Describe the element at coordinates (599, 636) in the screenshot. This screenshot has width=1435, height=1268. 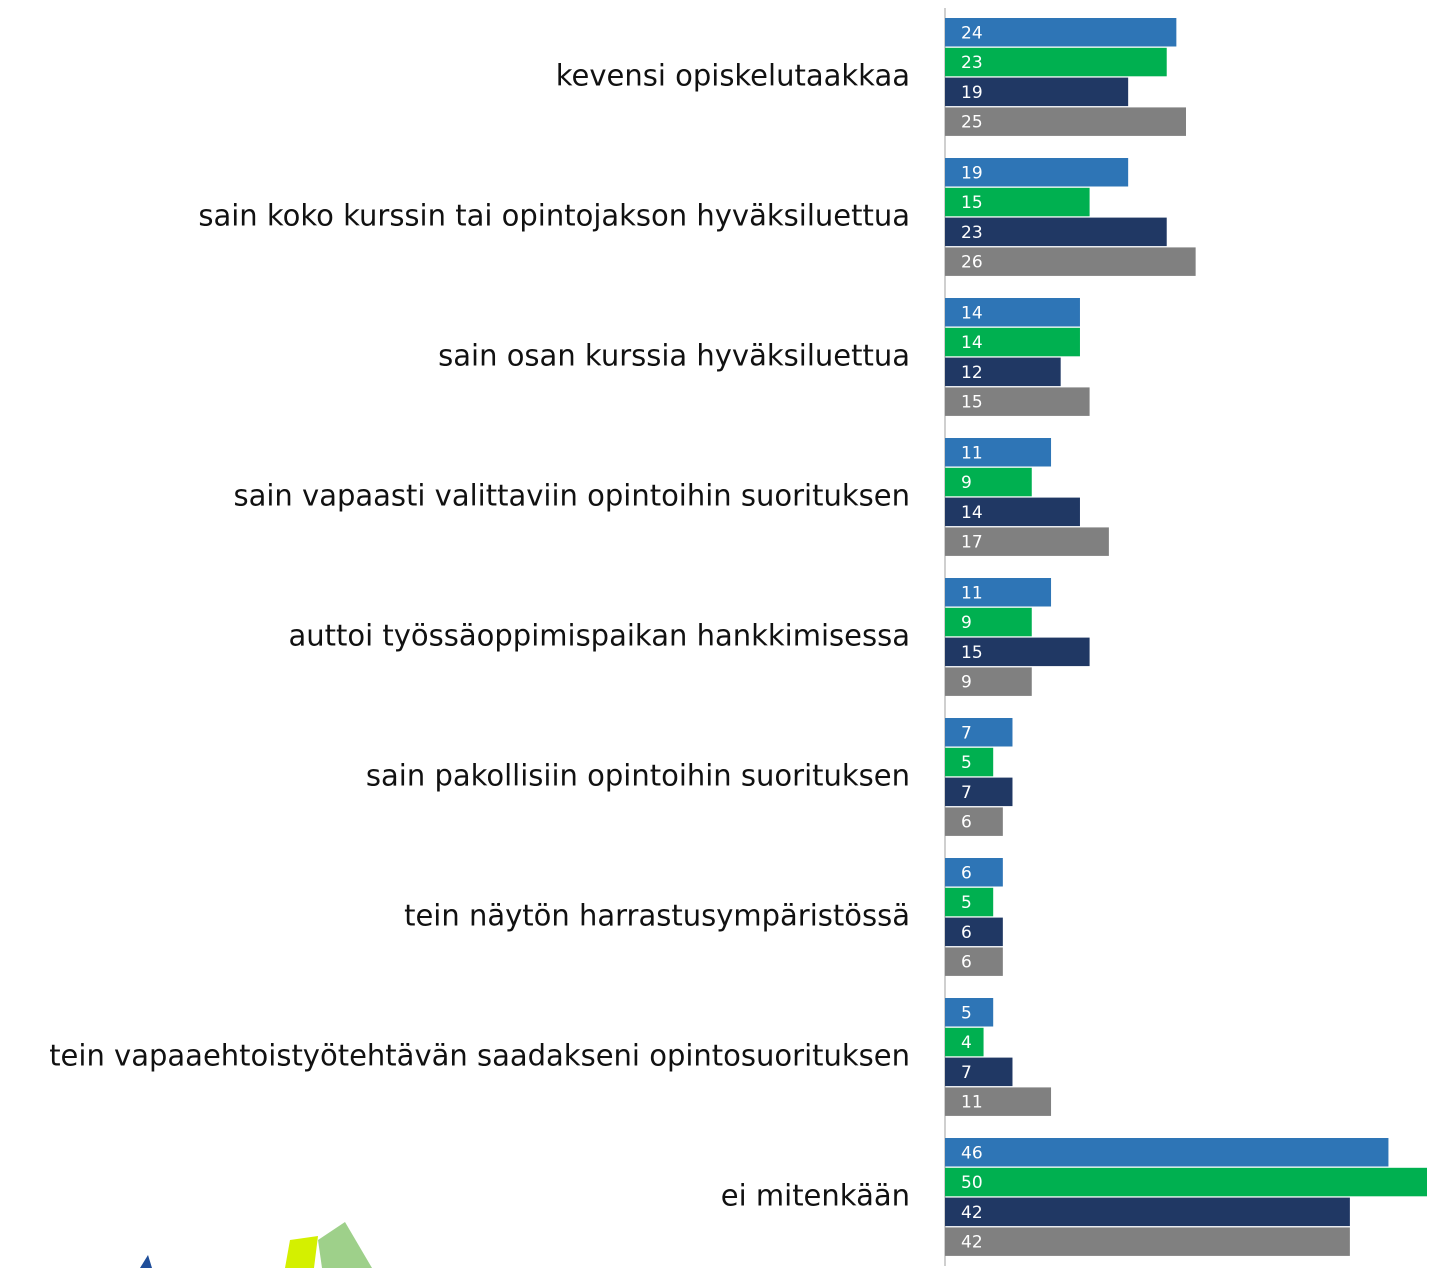
I see `category-label: auttoi työssäoppimispaikan hankkimisessa` at that location.